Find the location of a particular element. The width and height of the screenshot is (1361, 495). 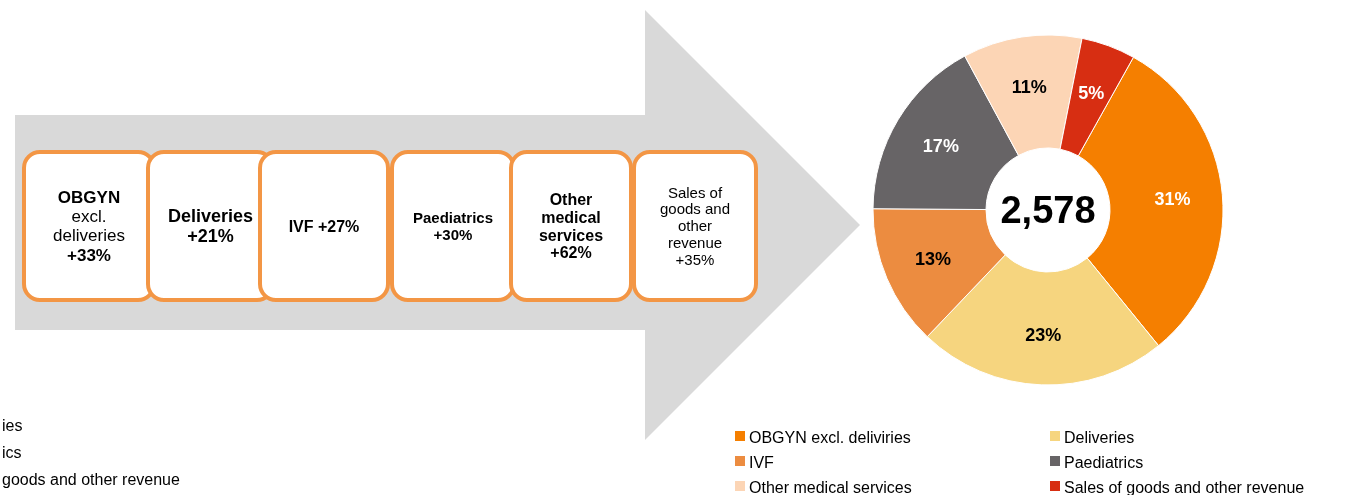

text: ics is located at coordinates (12, 452).